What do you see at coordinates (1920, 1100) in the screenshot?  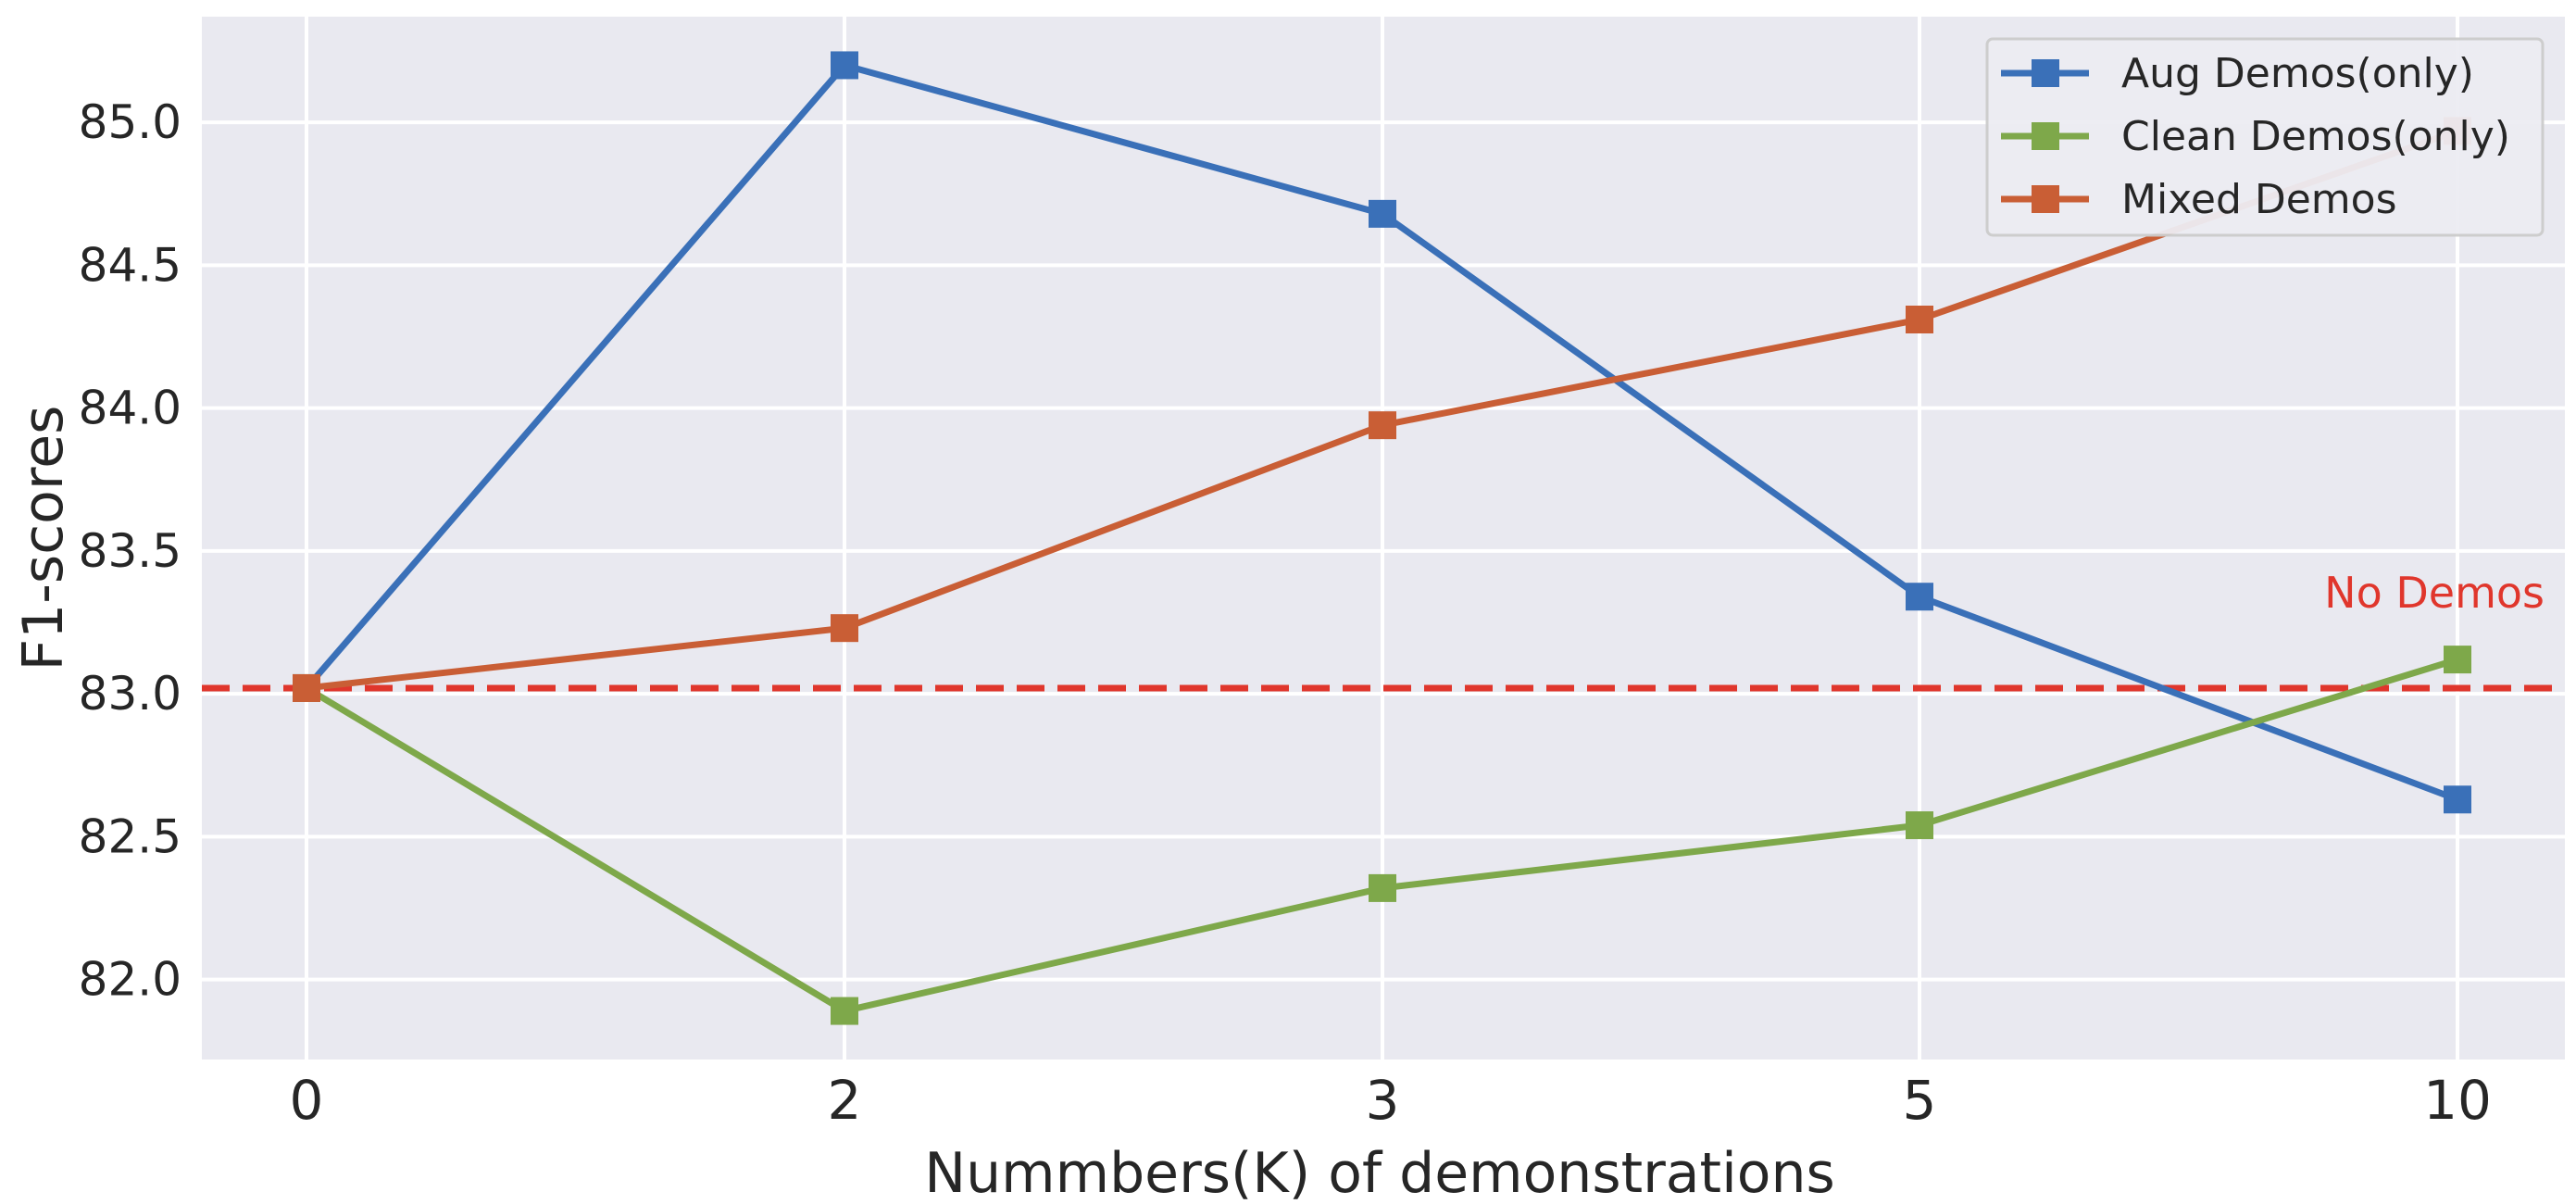 I see `x-tick-label: 5` at bounding box center [1920, 1100].